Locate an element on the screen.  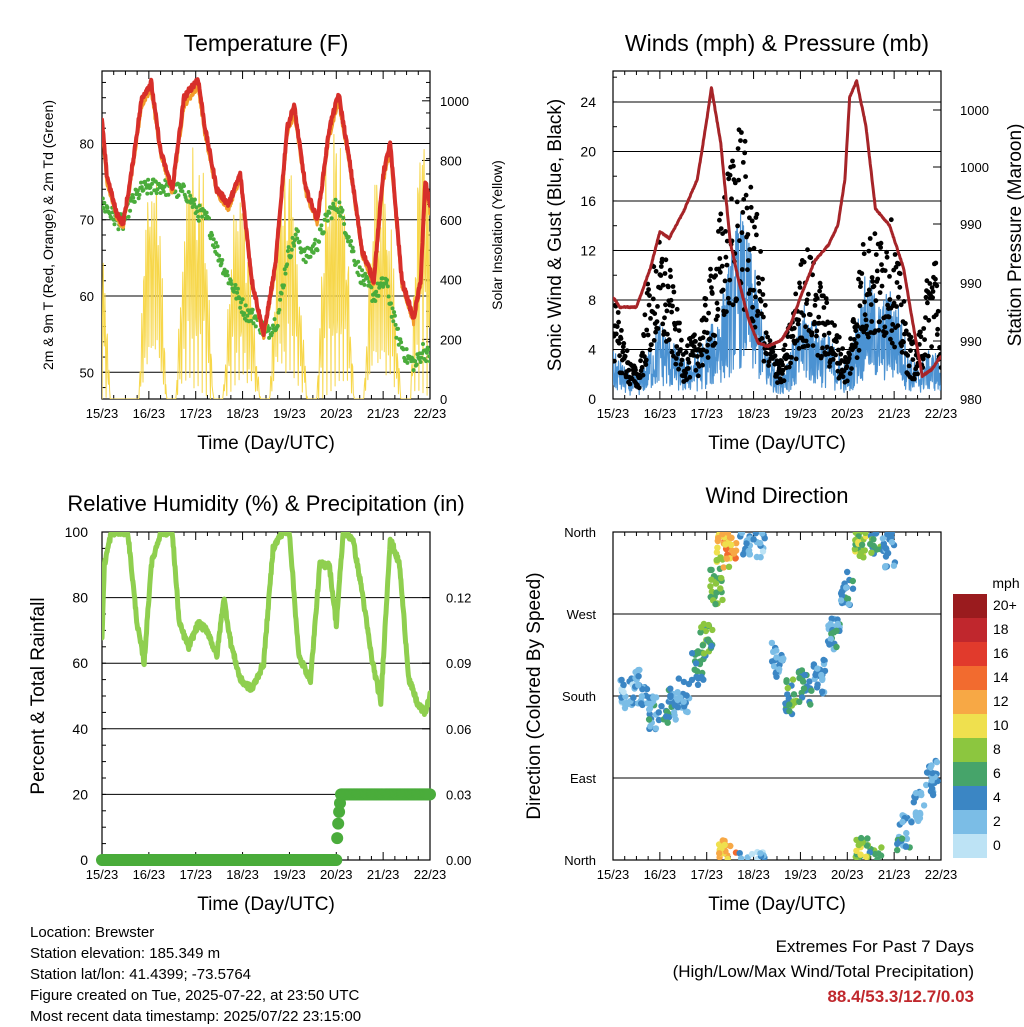
y-axis-label: Direction (Colored By Speed) is located at coordinates (534, 695).